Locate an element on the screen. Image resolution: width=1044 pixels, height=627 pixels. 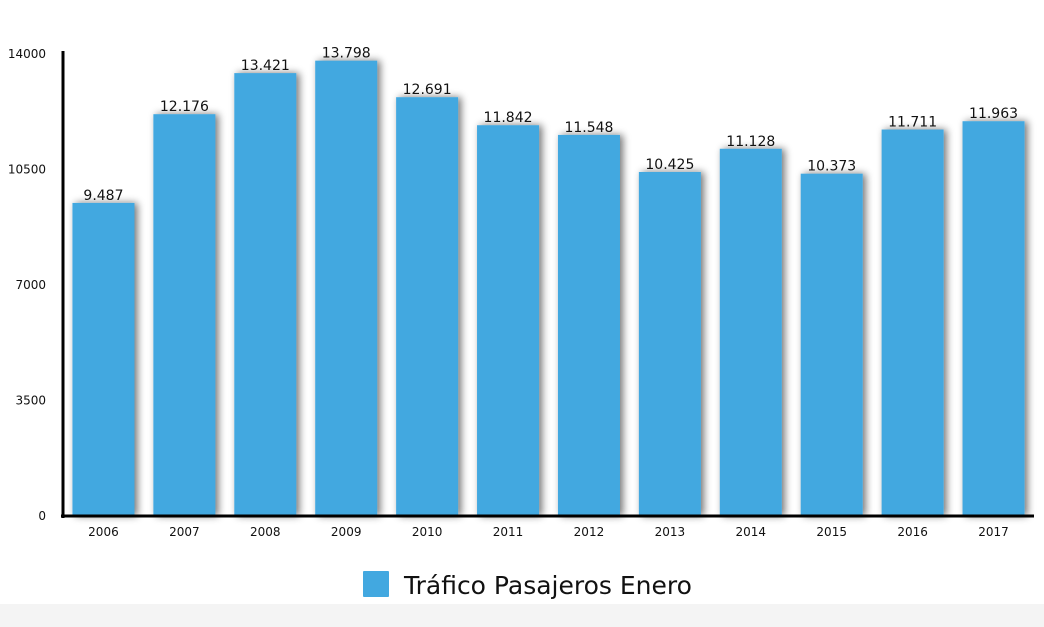
x-tick-label: 2015 is located at coordinates (831, 532).